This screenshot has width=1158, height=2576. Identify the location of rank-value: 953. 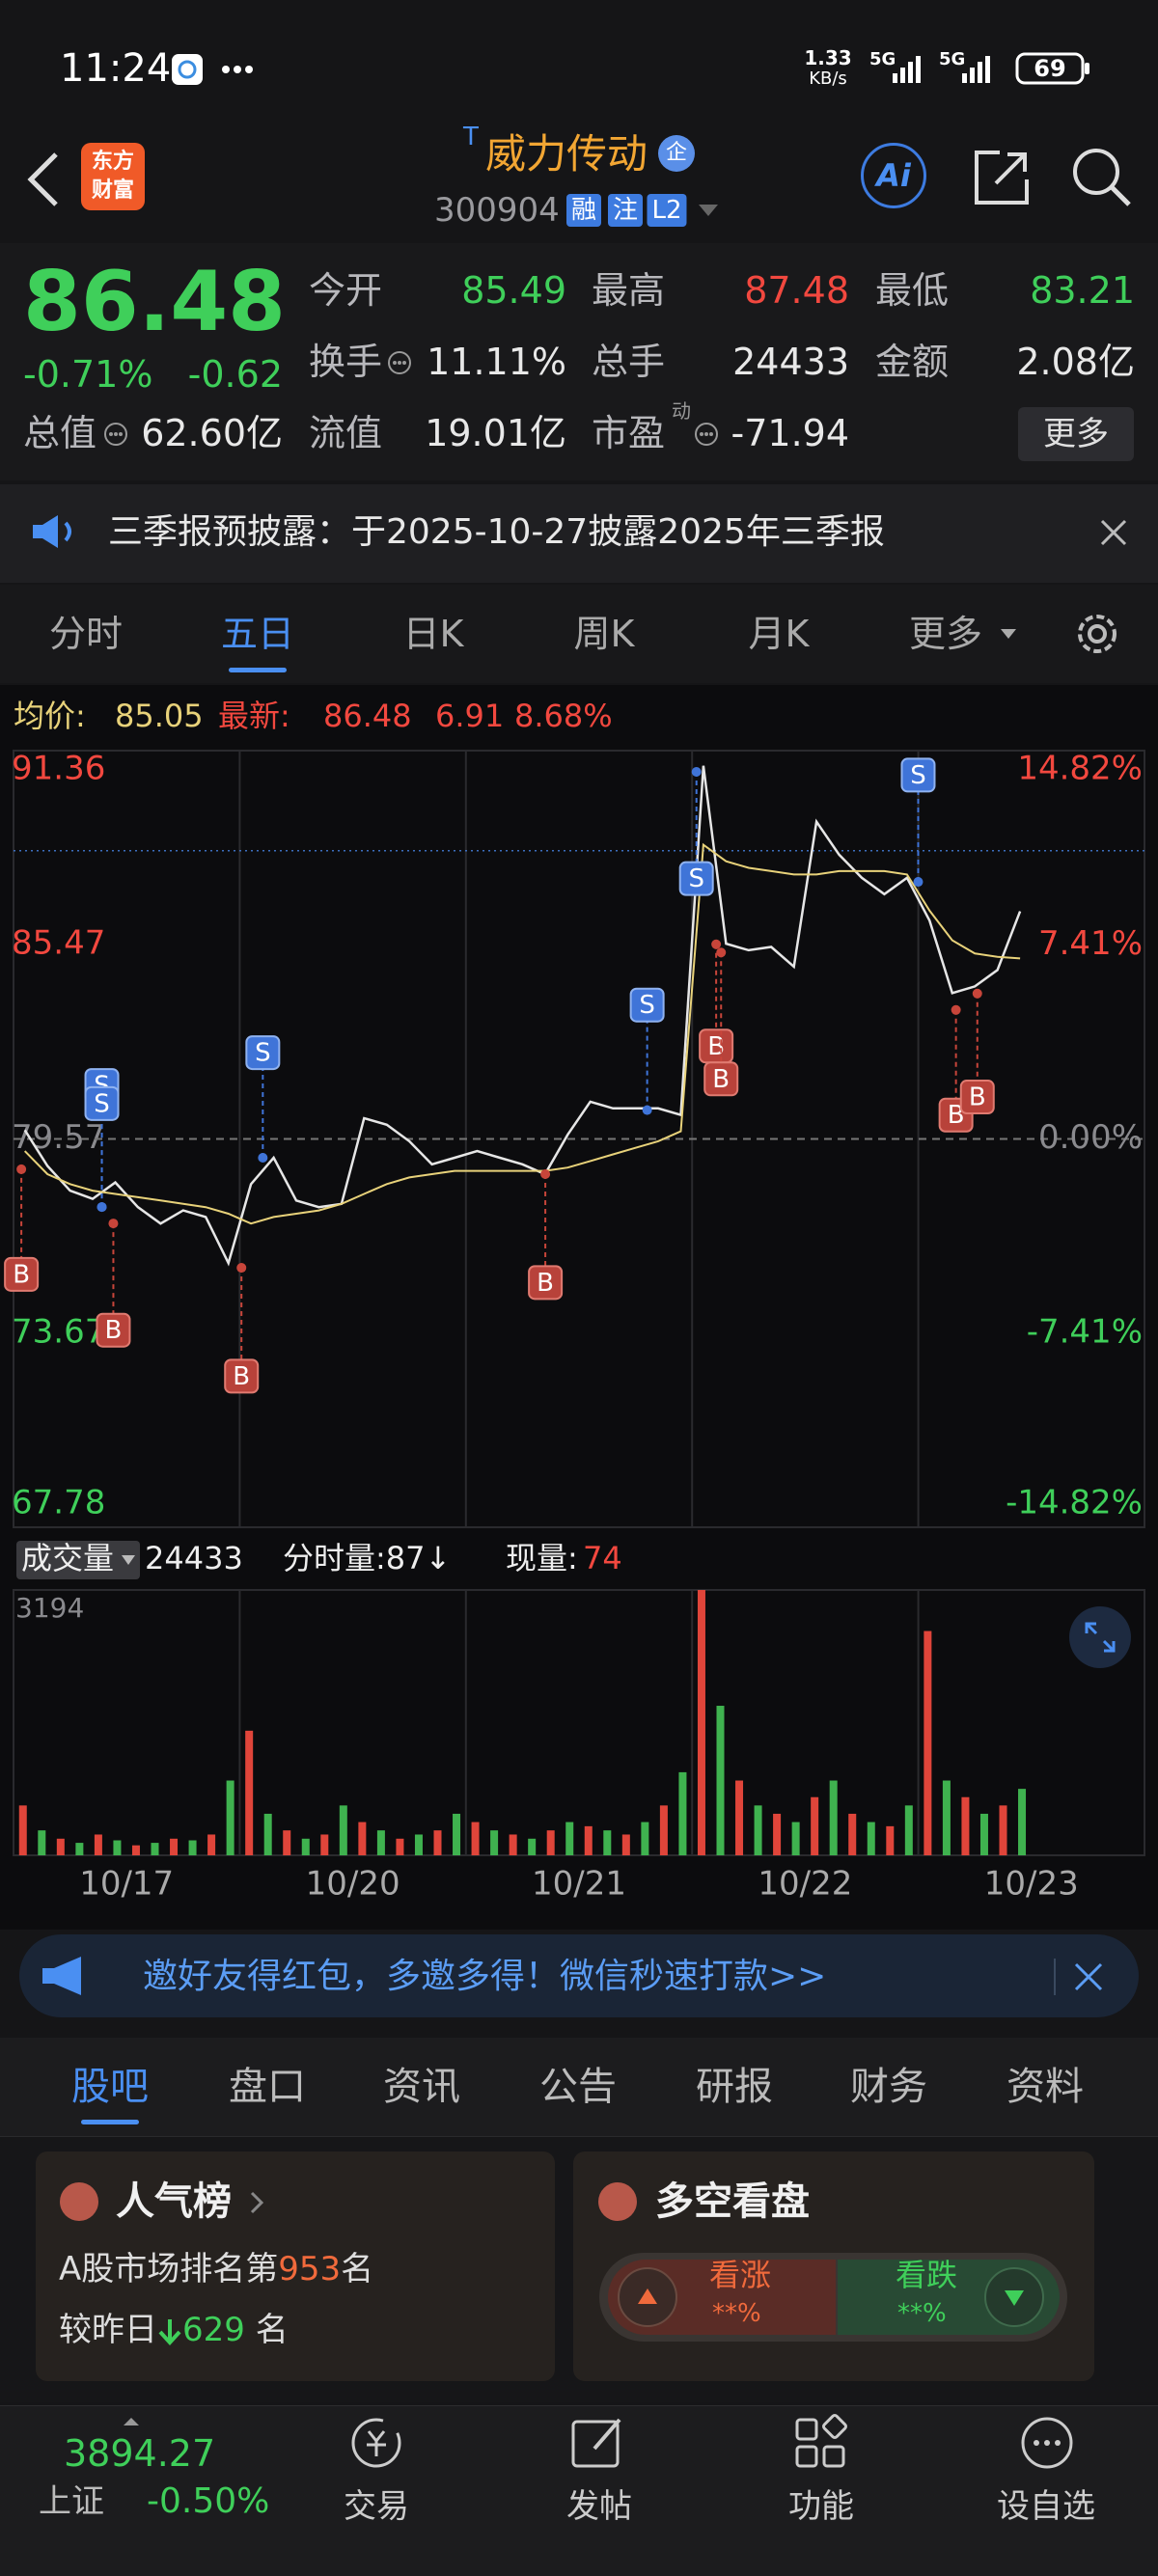
(310, 2269).